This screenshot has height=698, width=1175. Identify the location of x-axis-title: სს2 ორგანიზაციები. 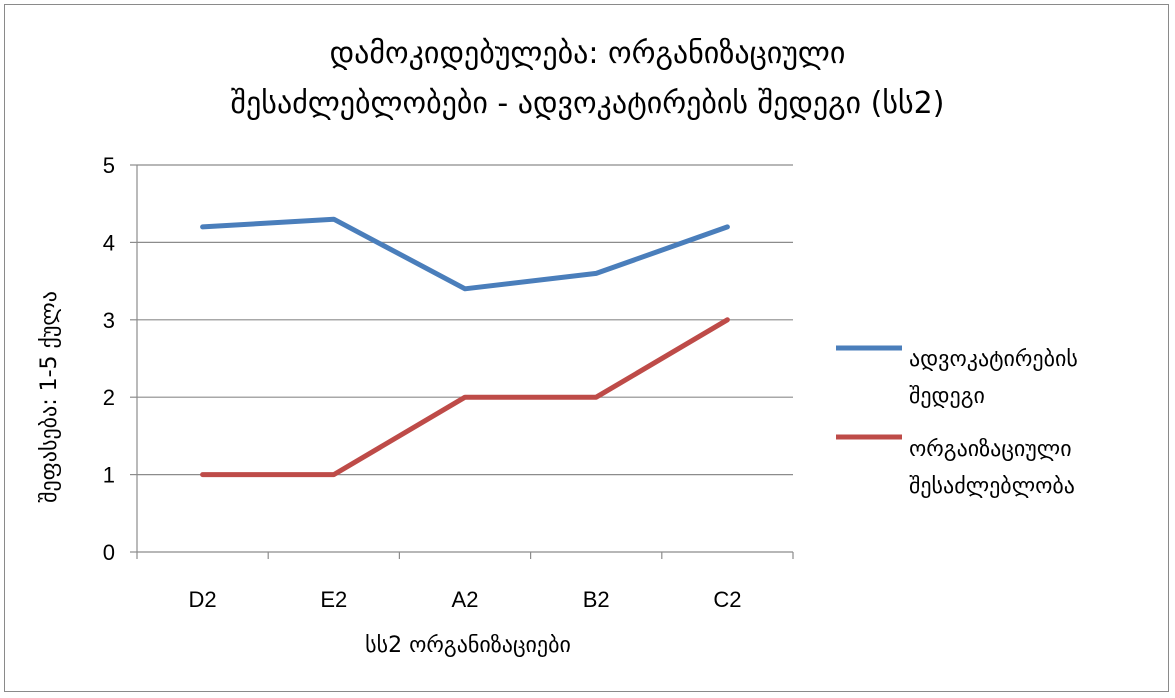
(468, 645).